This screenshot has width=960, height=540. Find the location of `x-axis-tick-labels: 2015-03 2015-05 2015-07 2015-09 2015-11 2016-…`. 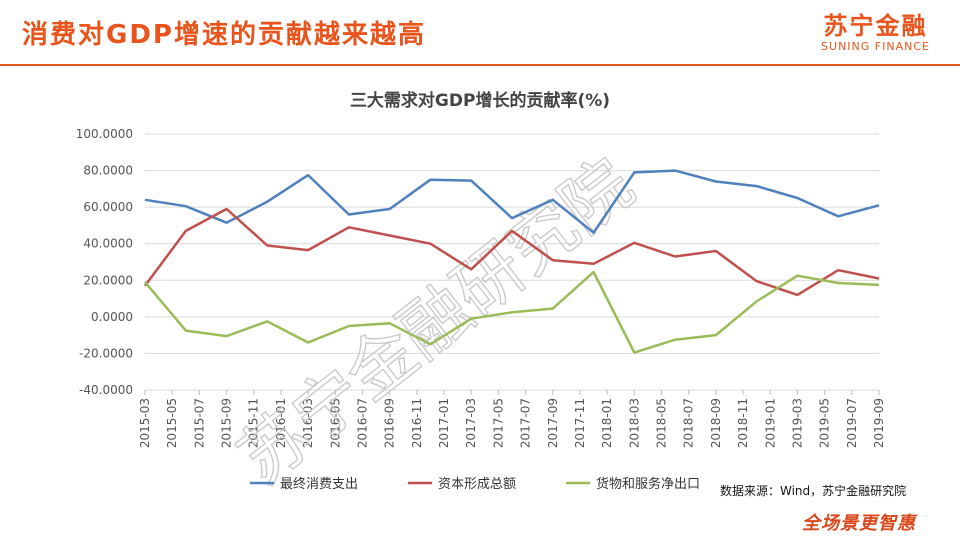

x-axis-tick-labels: 2015-03 2015-05 2015-07 2015-09 2015-11 2016-… is located at coordinates (512, 419).